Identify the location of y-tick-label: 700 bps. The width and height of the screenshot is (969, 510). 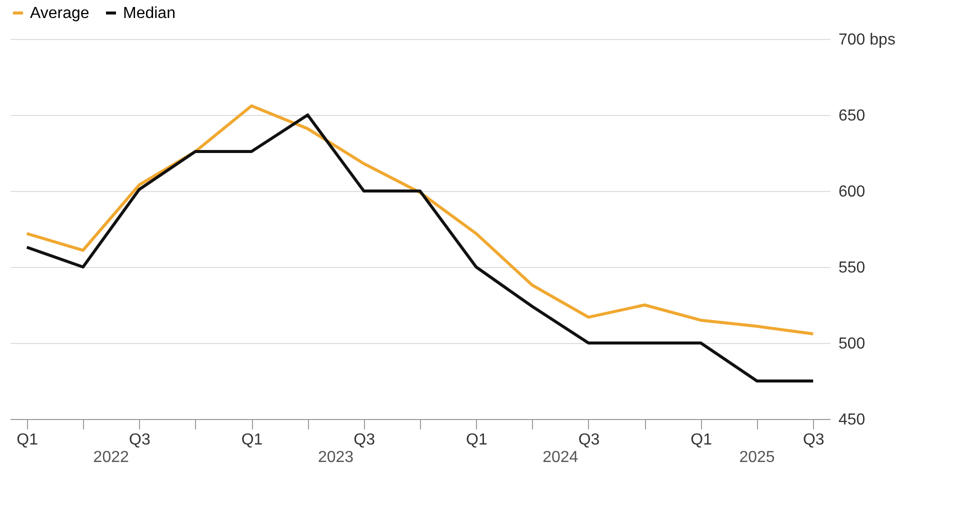
(867, 40).